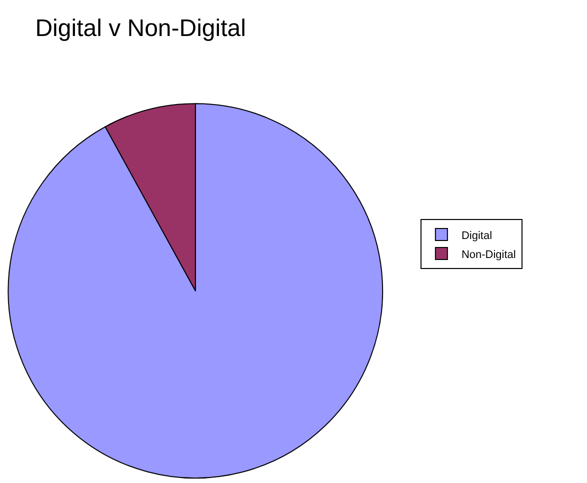 This screenshot has height=483, width=587. Describe the element at coordinates (476, 236) in the screenshot. I see `legend-label: Digital` at that location.